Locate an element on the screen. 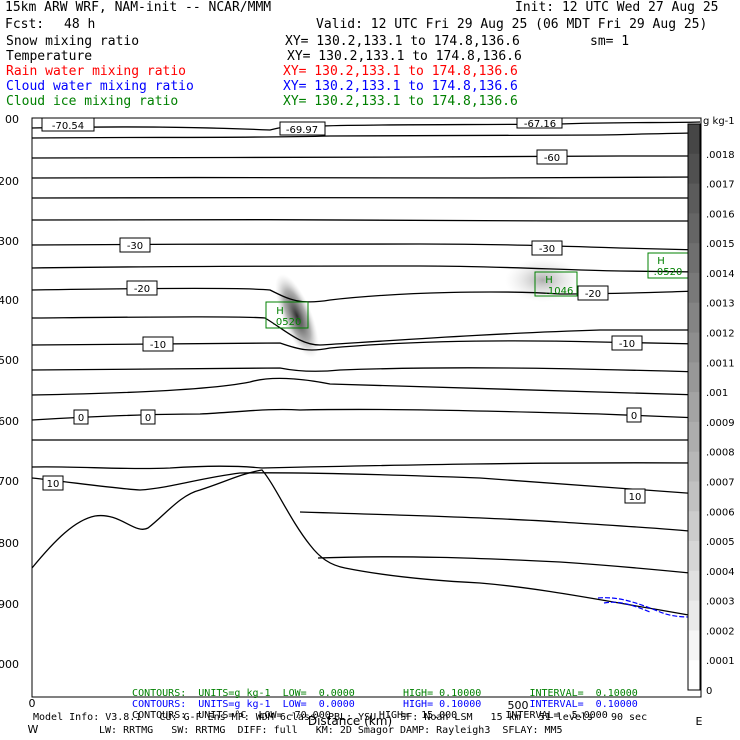 The width and height of the screenshot is (740, 740). colorbar-tick-label: .0011 is located at coordinates (720, 363).